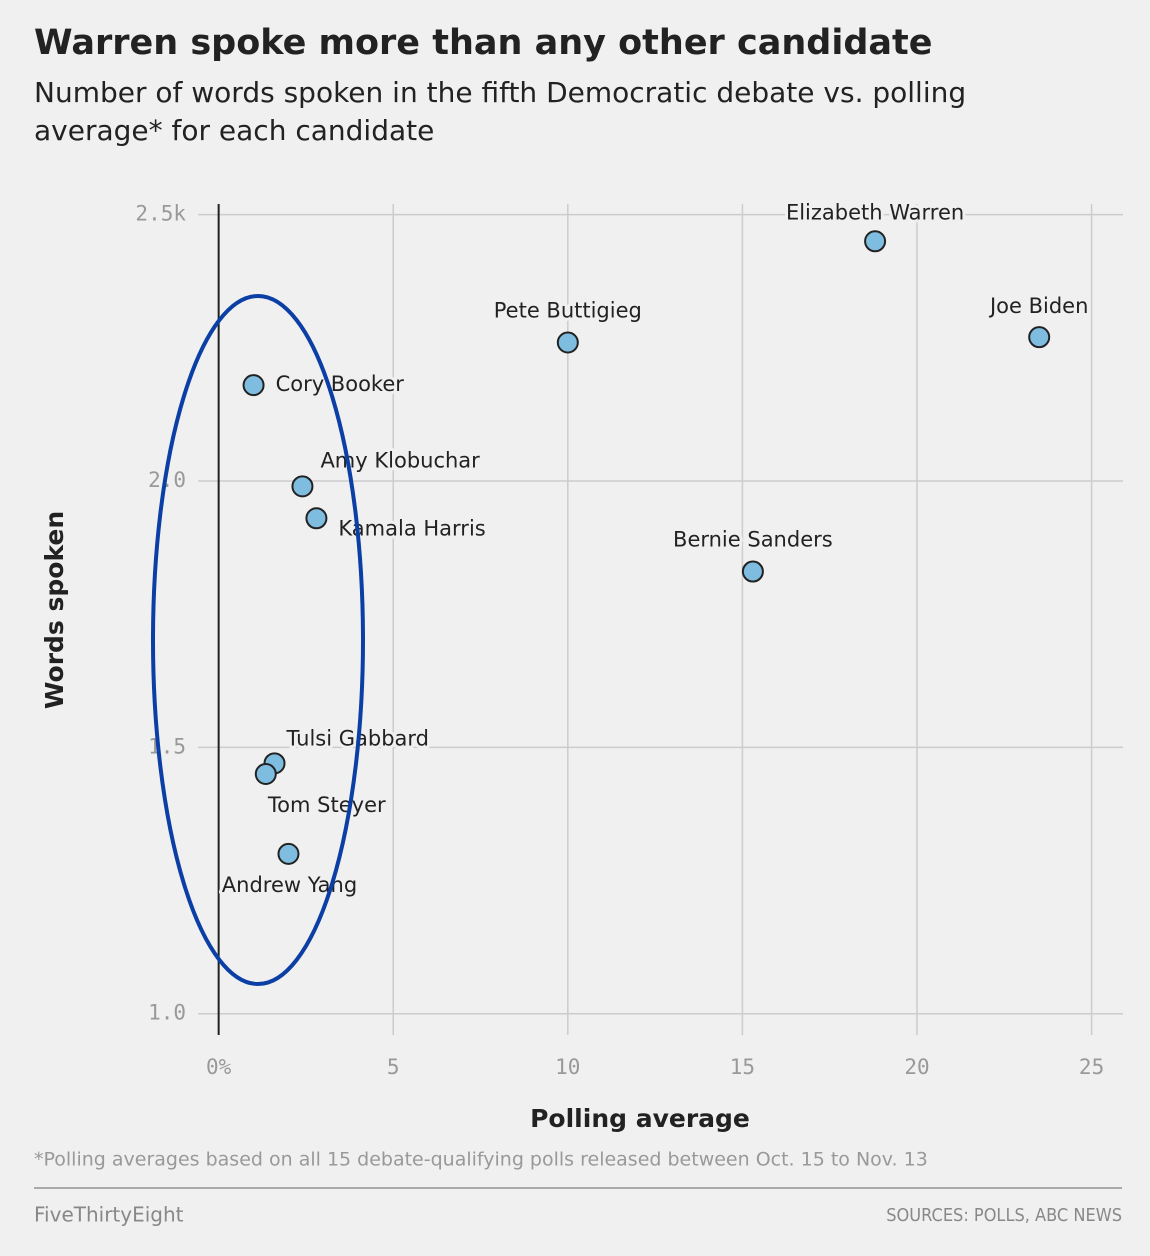  I want to click on x-tick-label: 20, so click(916, 1067).